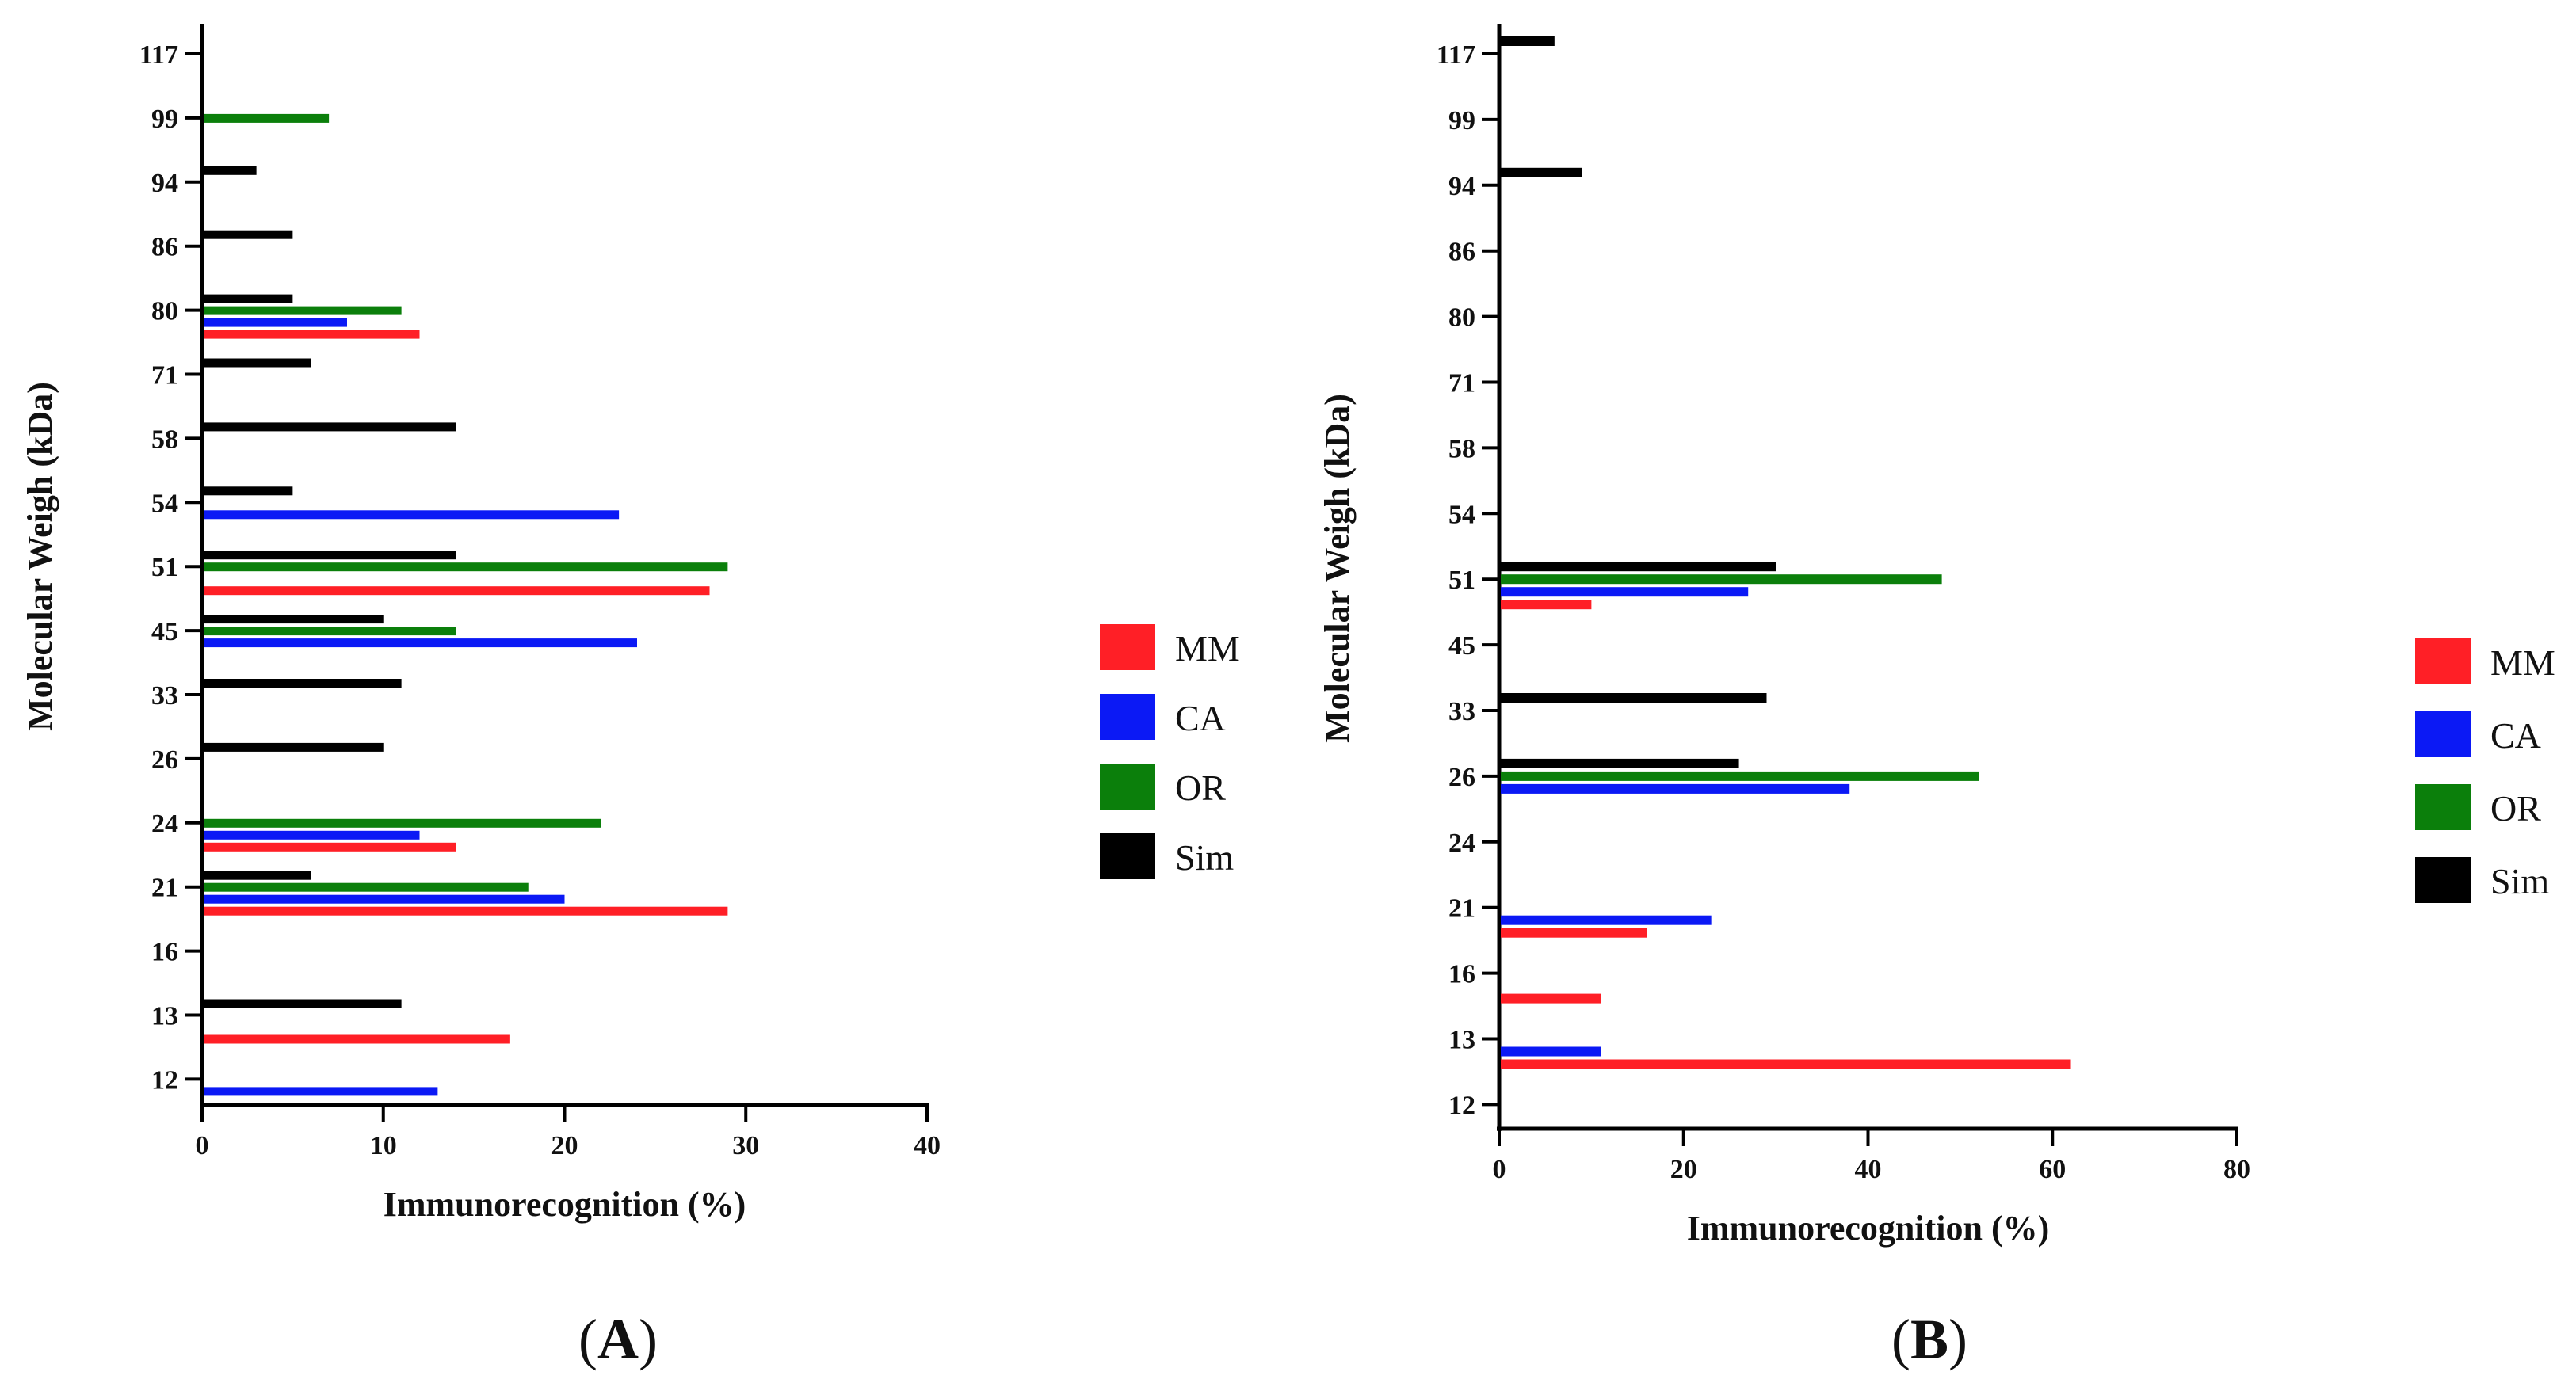 The width and height of the screenshot is (2576, 1383). I want to click on panel-label-letter: B, so click(1929, 1339).